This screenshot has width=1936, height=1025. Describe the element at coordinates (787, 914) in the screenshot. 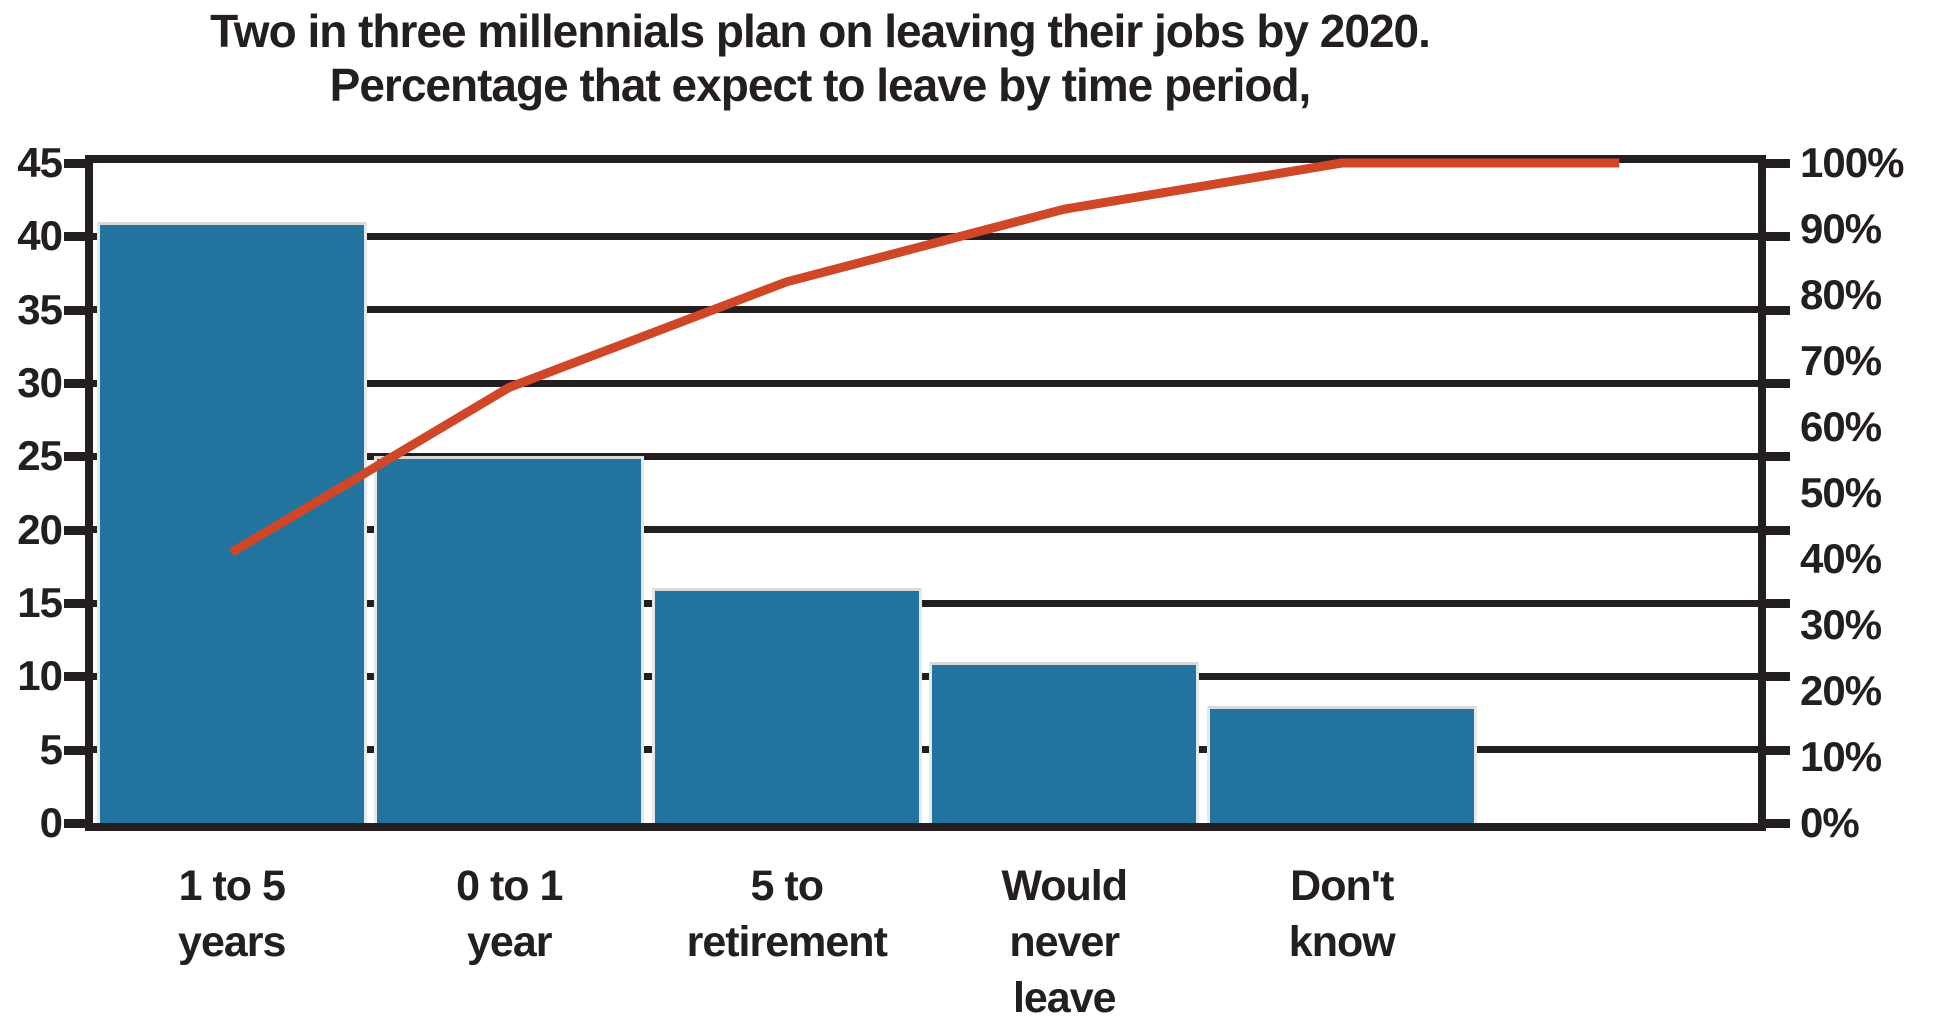

I see `x-category-label: 5 to retirement` at that location.